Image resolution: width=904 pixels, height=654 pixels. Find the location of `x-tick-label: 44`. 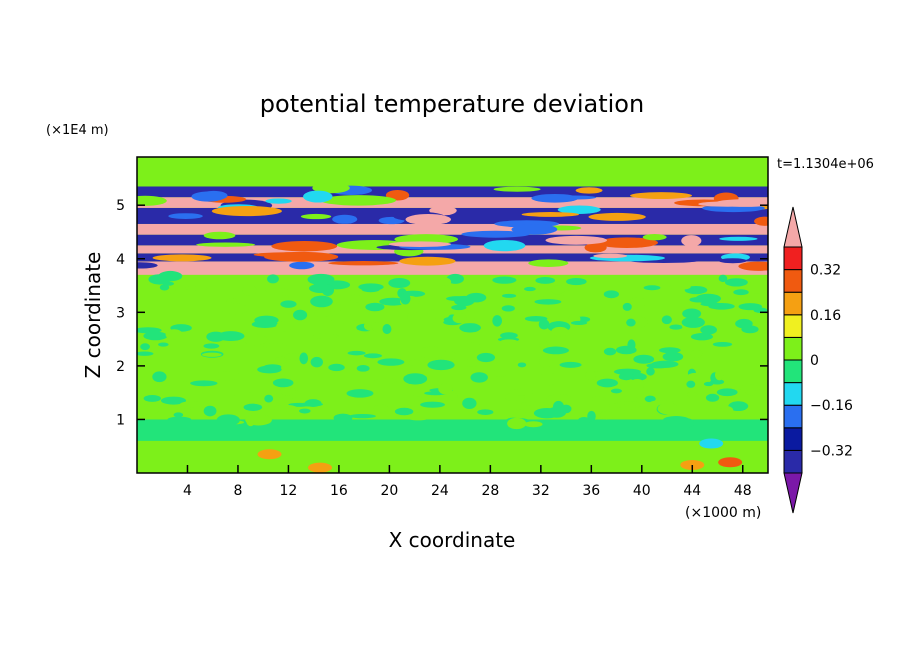

x-tick-label: 44 is located at coordinates (692, 491).